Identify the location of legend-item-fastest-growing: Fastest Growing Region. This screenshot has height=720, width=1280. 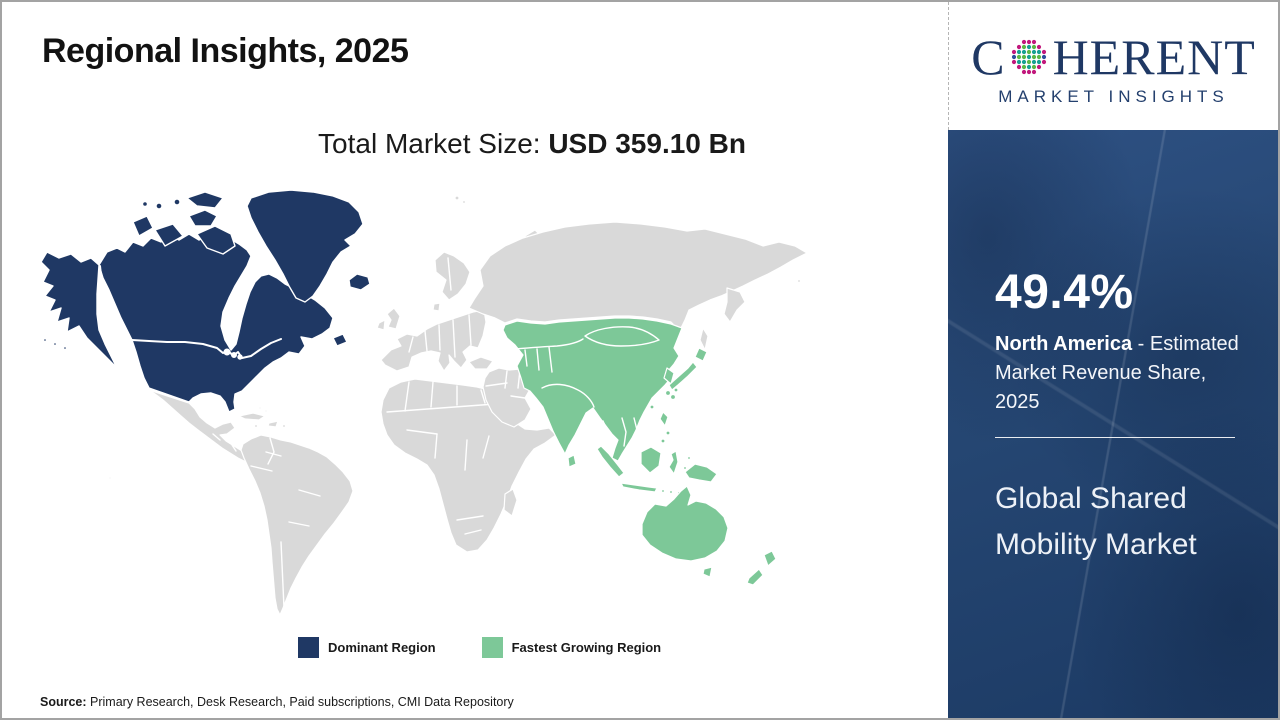
(571, 647).